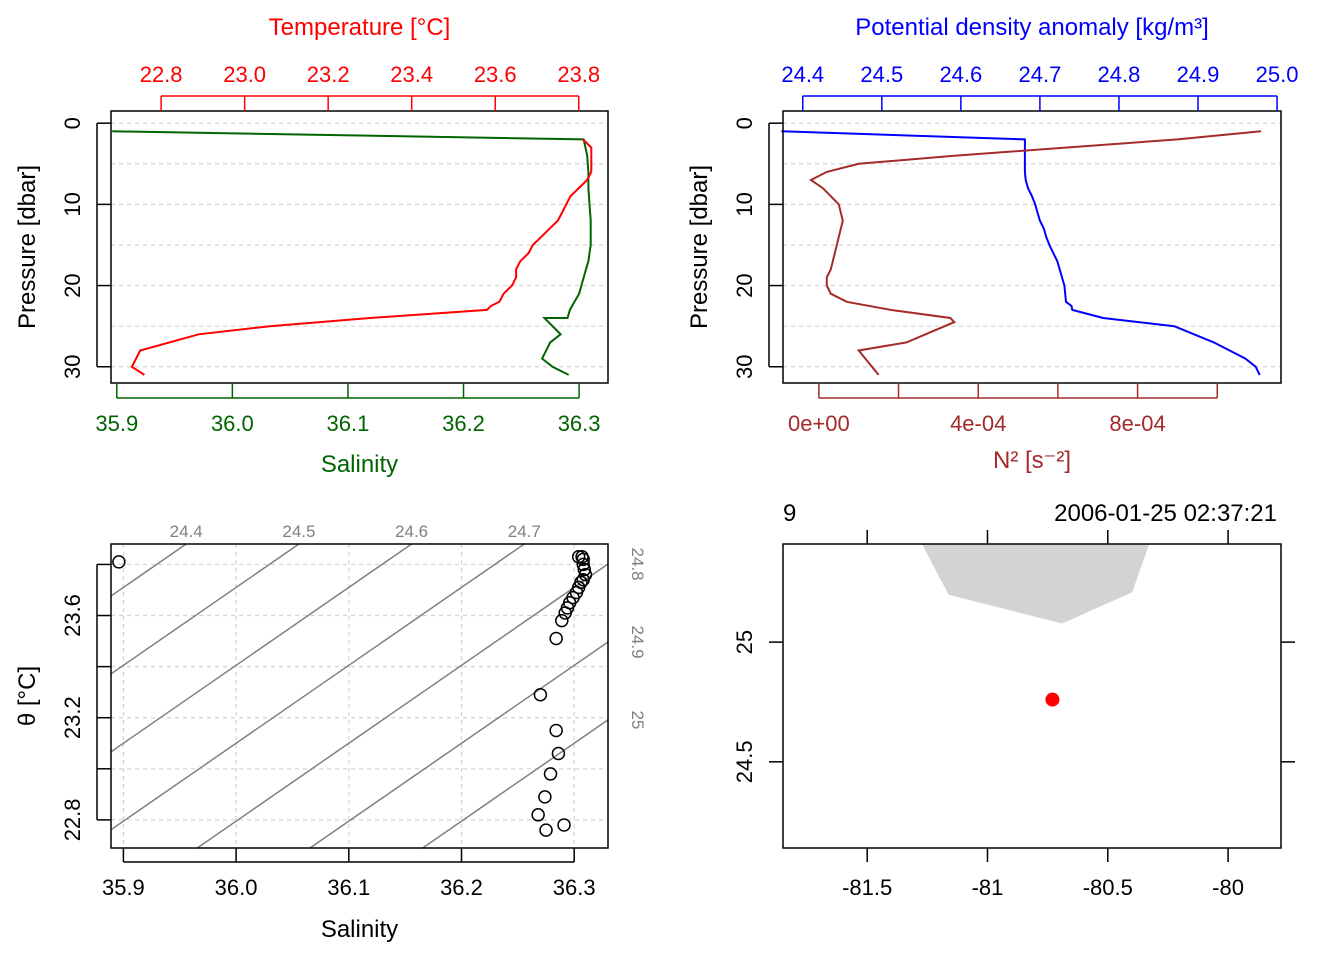 This screenshot has height=960, width=1344. What do you see at coordinates (960, 74) in the screenshot?
I see `top-tick-label: 24.6` at bounding box center [960, 74].